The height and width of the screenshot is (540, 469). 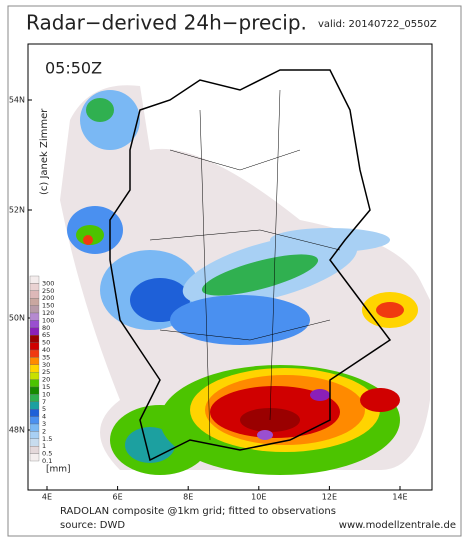 I want to click on legend-label: 200, so click(x=48, y=298).